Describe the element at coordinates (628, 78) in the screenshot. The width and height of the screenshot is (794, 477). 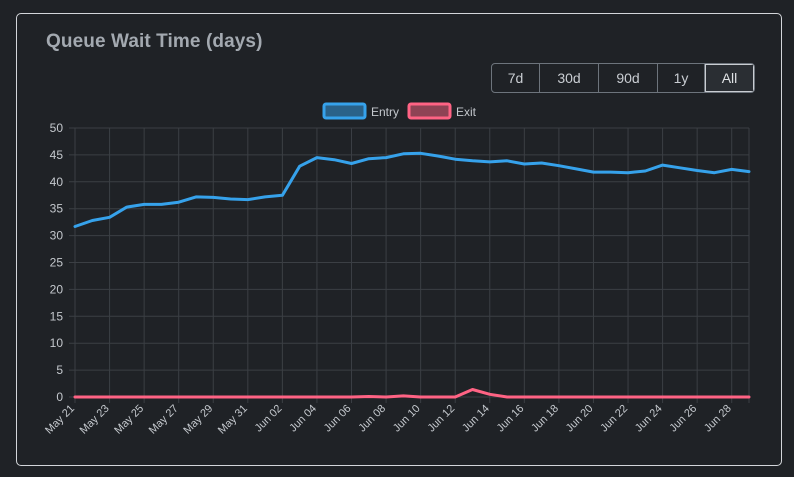
I see `range-90d-button: 90d` at that location.